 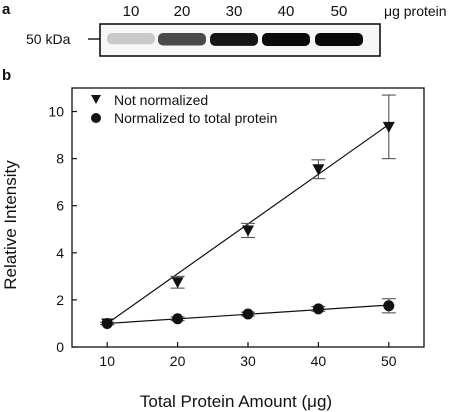 What do you see at coordinates (182, 11) in the screenshot?
I see `lane-label-20: 20` at bounding box center [182, 11].